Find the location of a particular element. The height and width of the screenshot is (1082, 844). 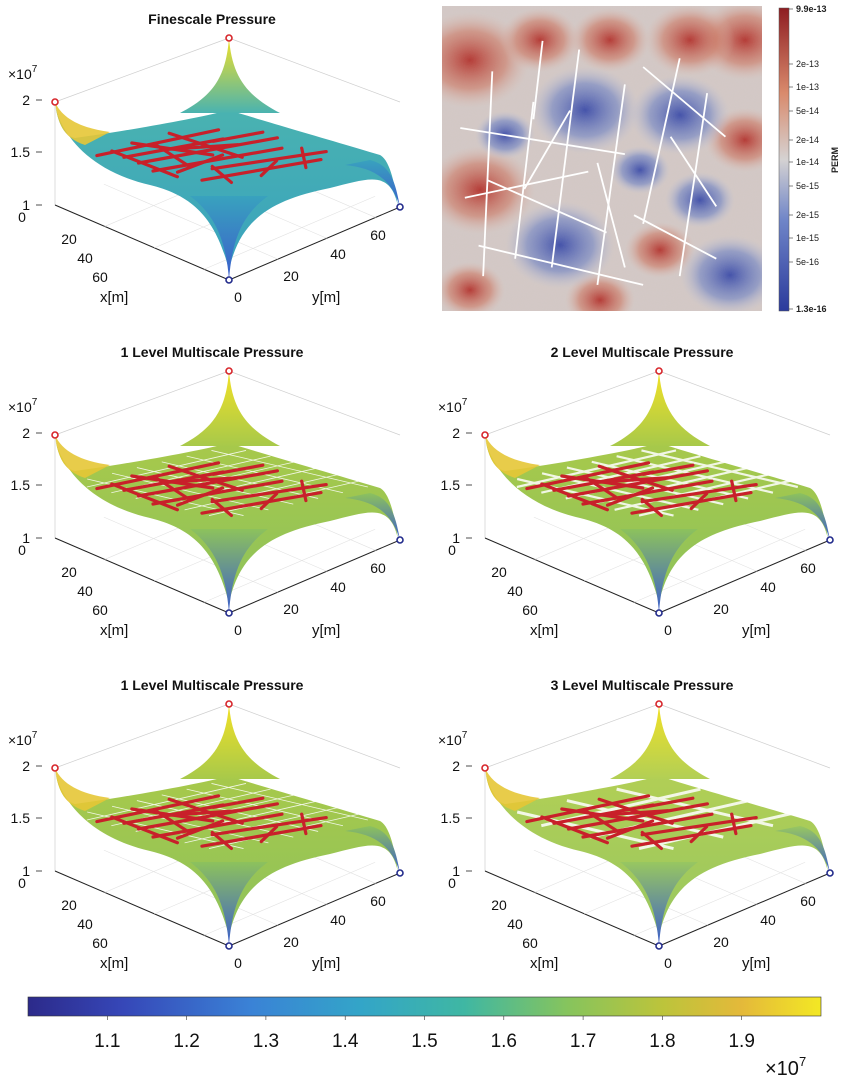

plot-title: 3 Level Multiscale Pressure is located at coordinates (642, 685).